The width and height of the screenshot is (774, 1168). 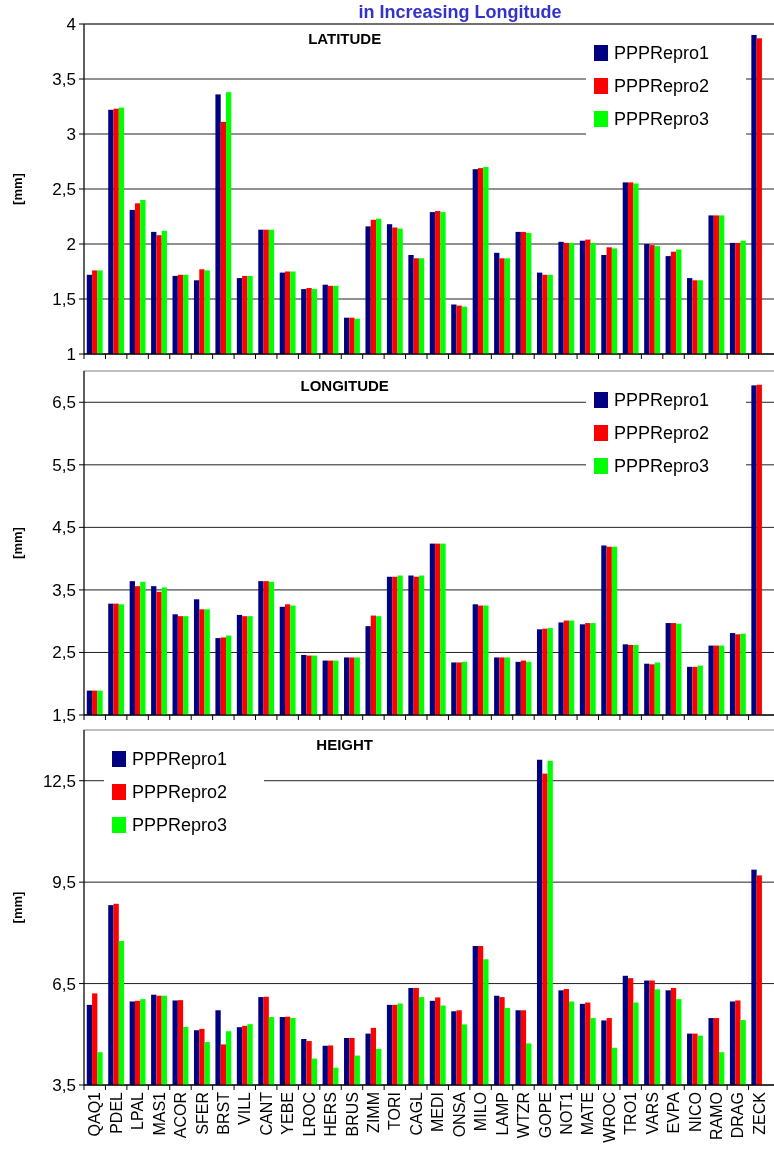 I want to click on y-tick-label: 4, so click(x=71, y=24).